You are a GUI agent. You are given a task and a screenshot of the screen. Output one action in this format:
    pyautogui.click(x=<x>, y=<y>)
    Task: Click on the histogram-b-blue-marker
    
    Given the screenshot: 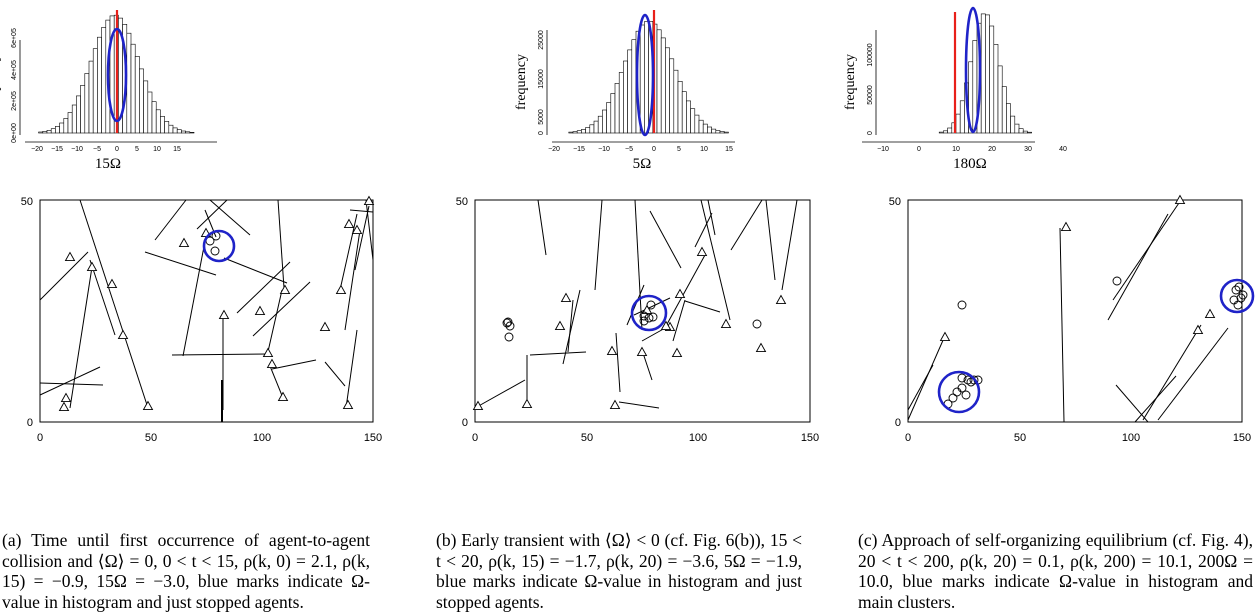 What is the action you would take?
    pyautogui.click(x=645, y=75)
    